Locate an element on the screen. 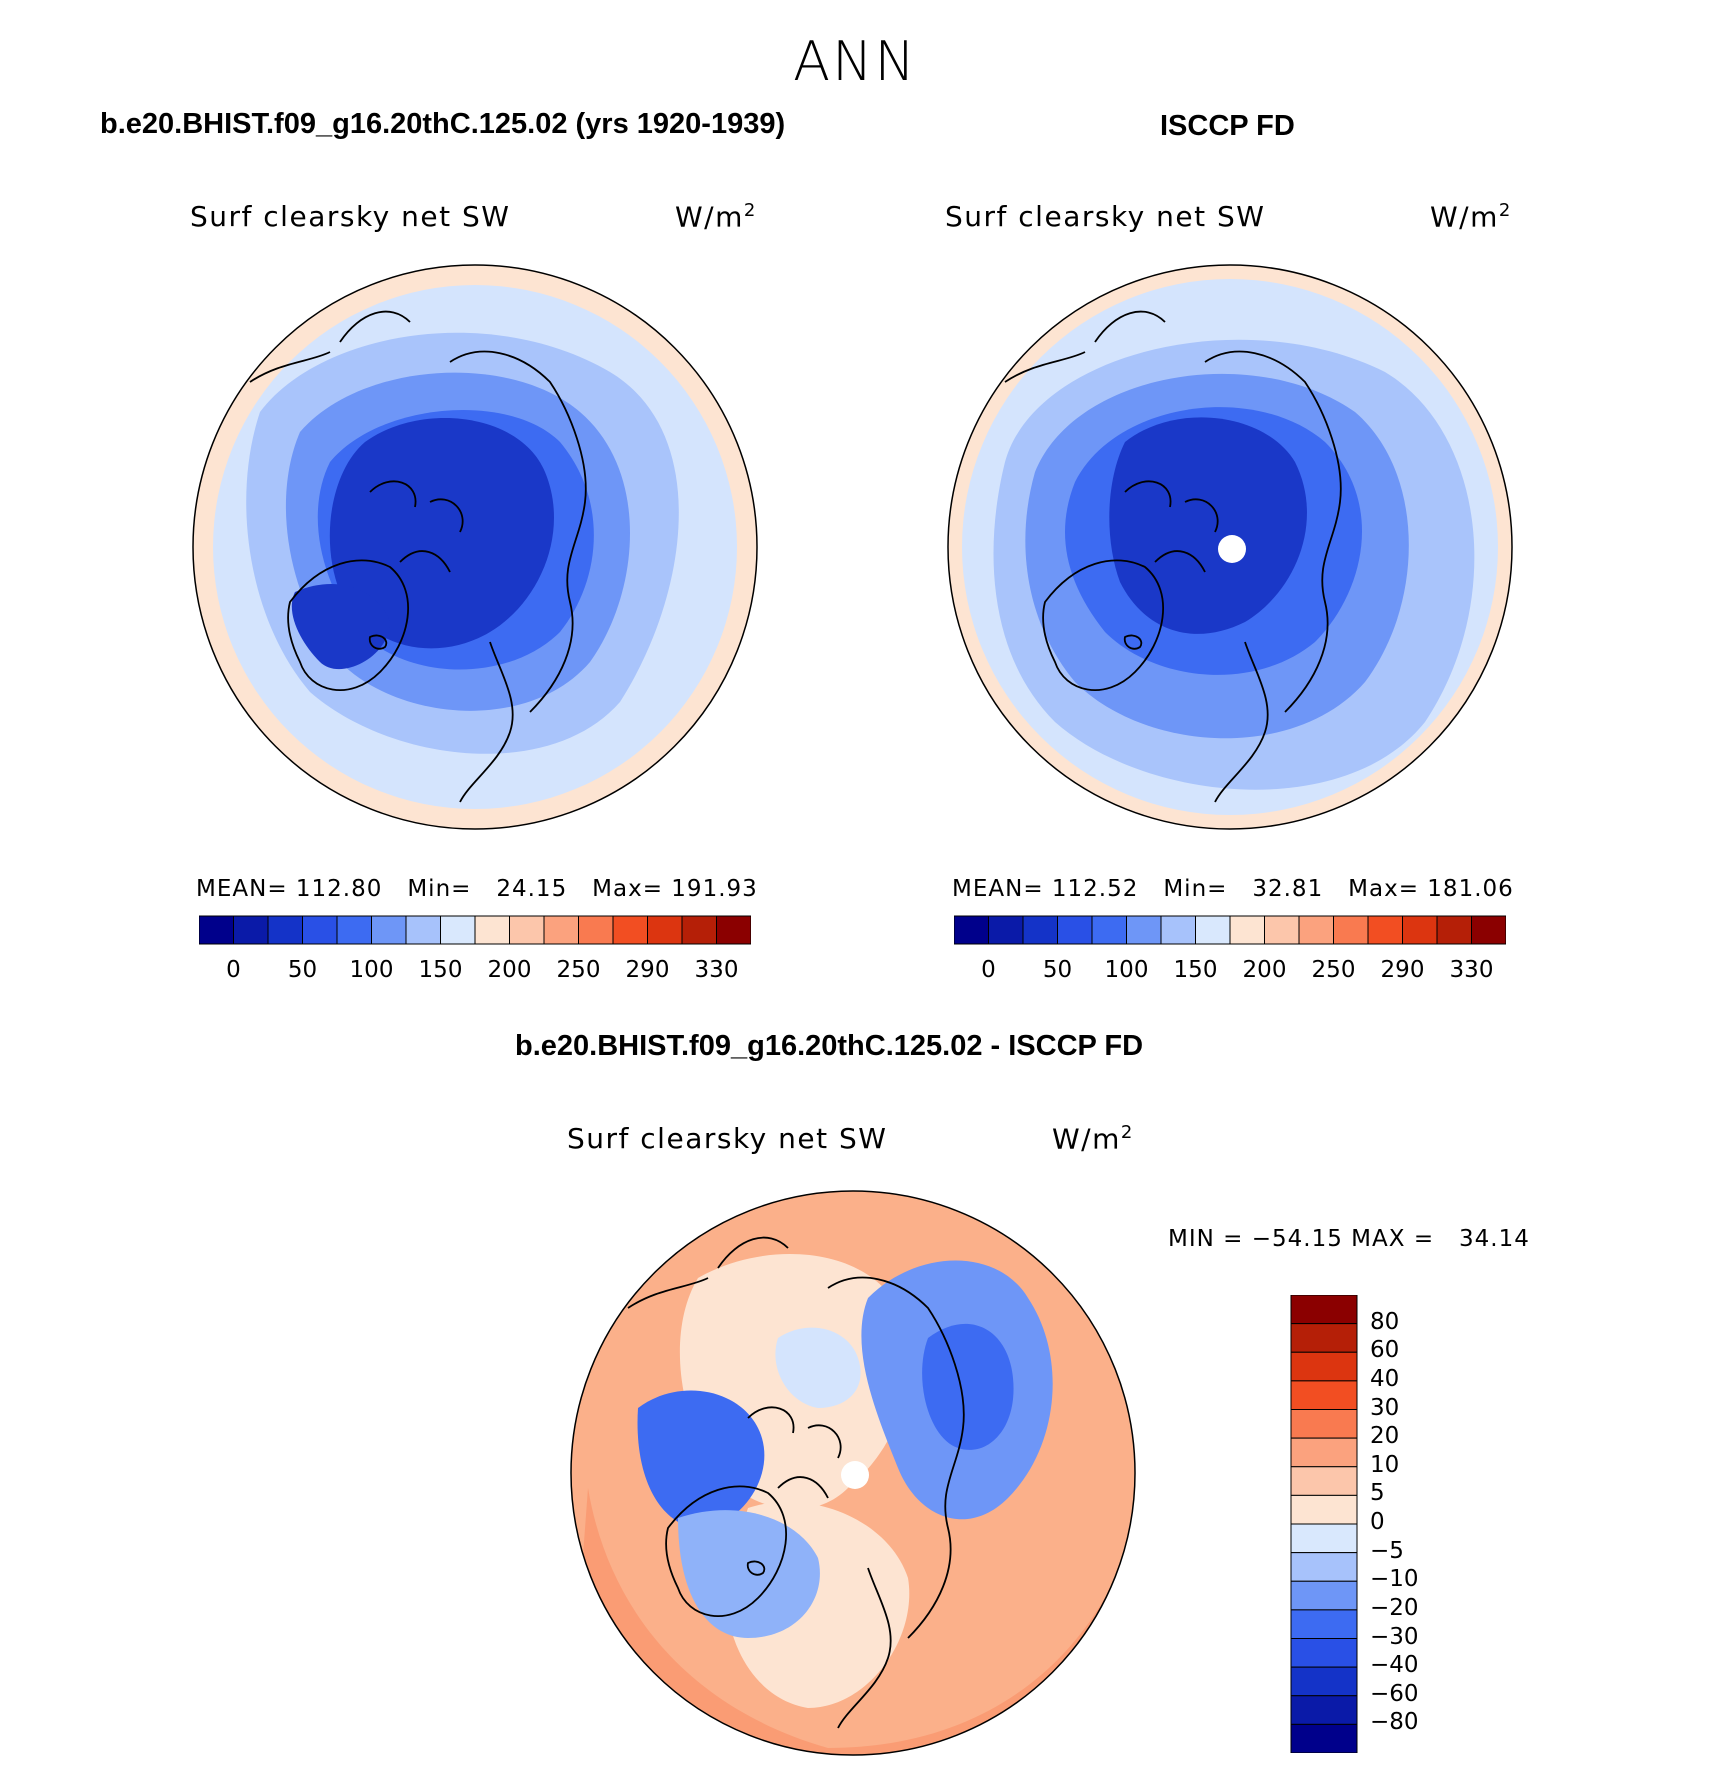 The image size is (1710, 1766). obs-colorbar-ticks: 0 50 100 150 200 250 290 330 is located at coordinates (1230, 967).